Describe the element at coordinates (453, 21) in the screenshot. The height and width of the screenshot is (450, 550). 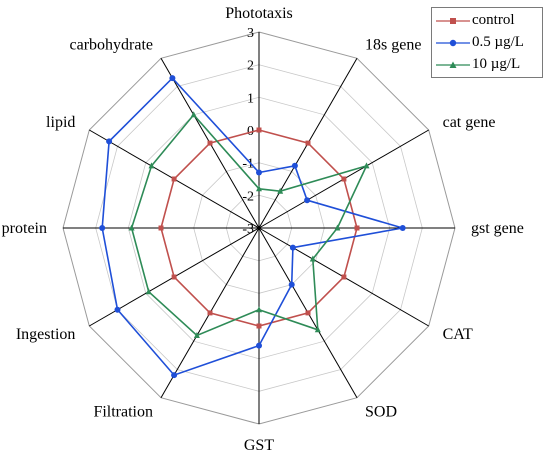
I see `legend-swatch-control` at that location.